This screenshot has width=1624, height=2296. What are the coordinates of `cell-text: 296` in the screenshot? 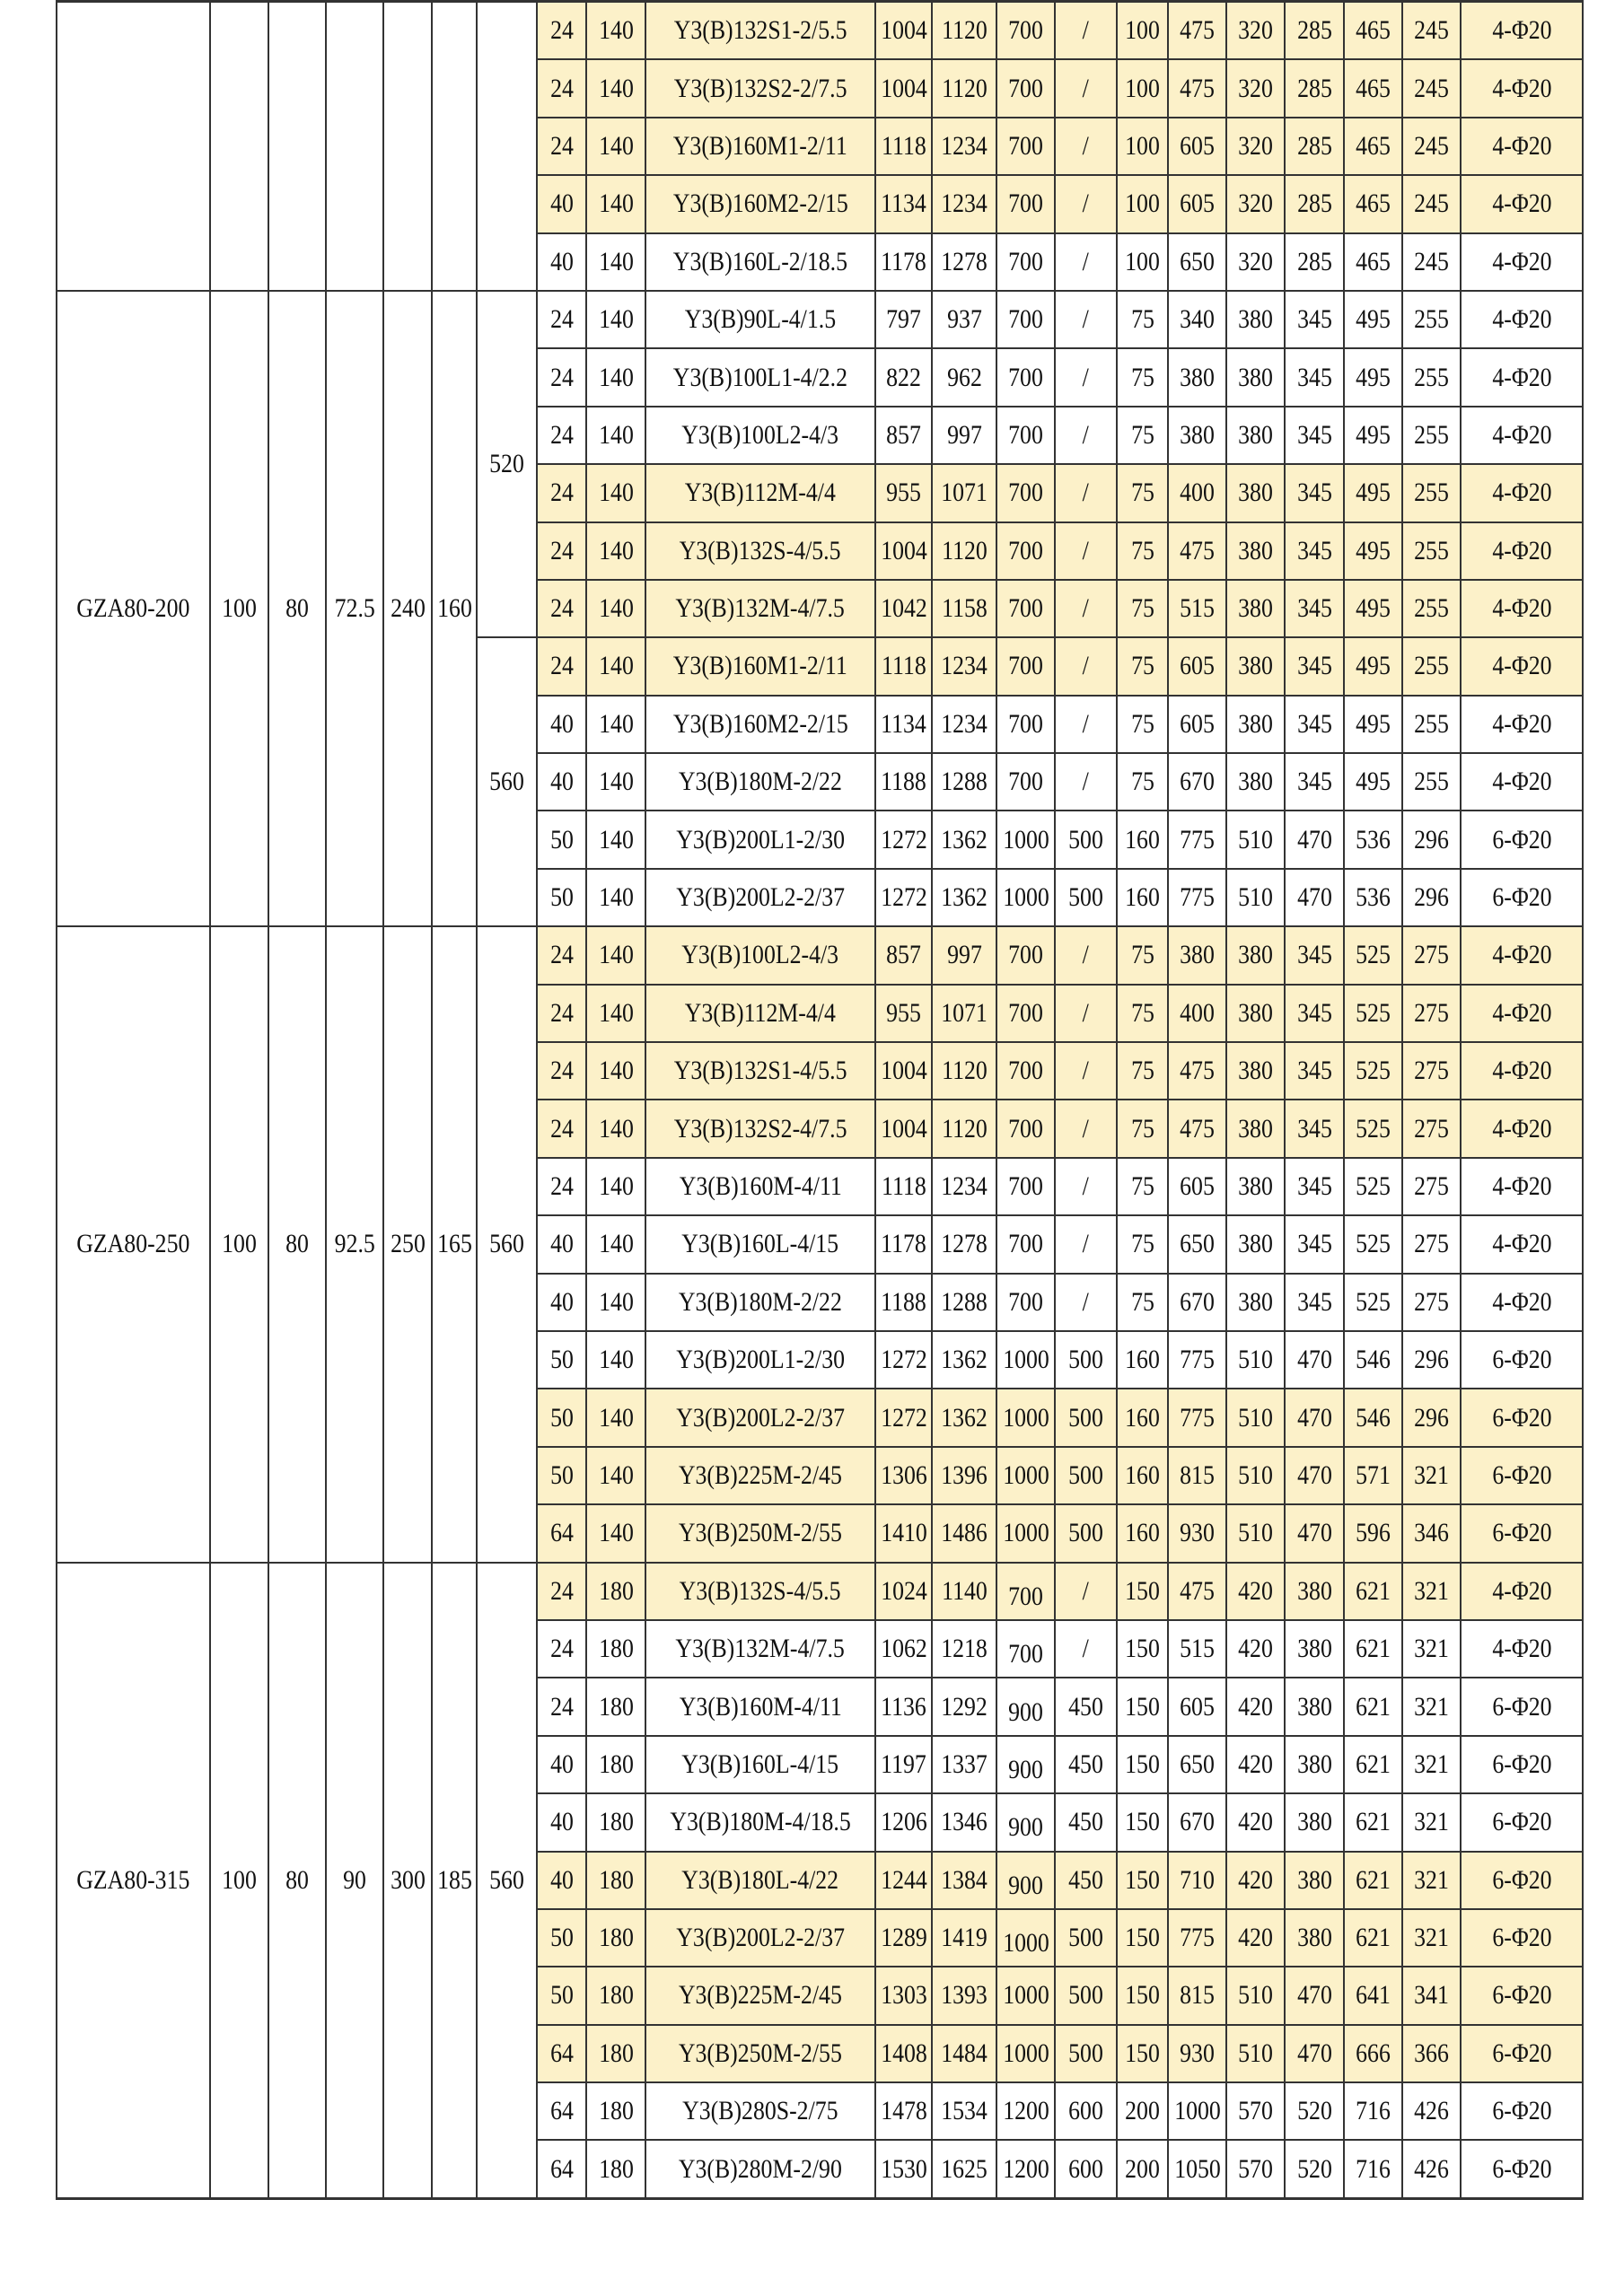 It's located at (1431, 1418).